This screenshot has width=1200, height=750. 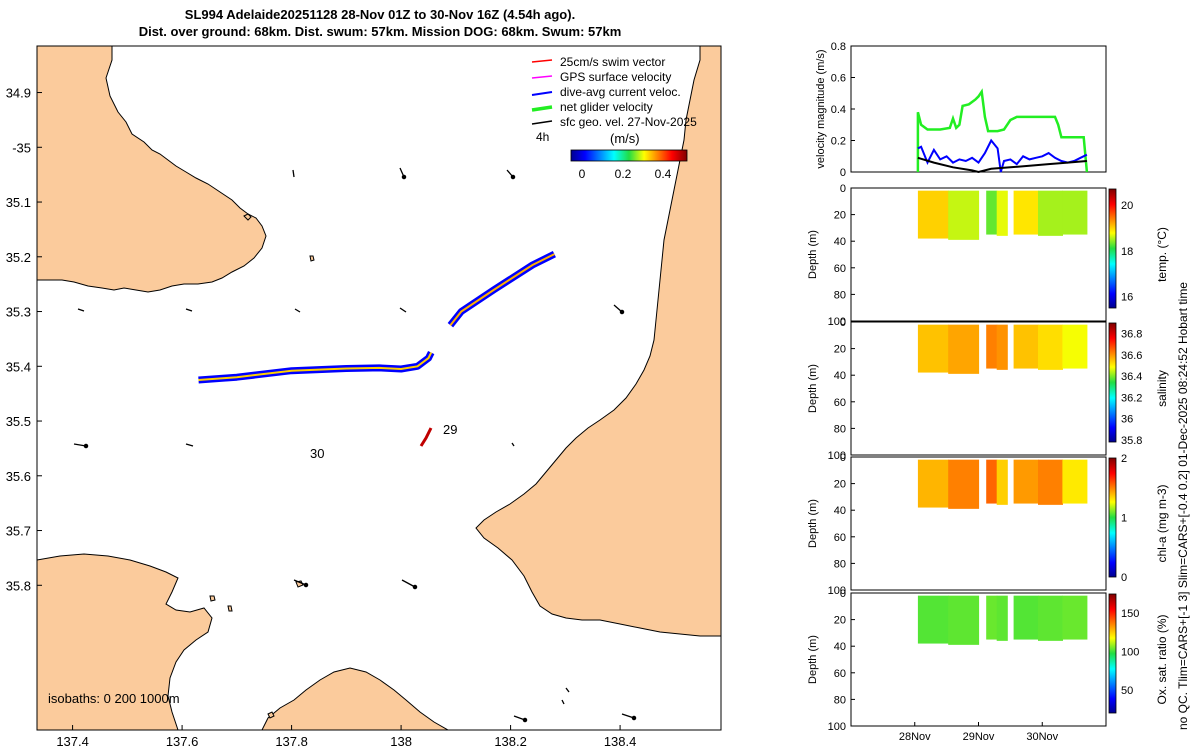 I want to click on lat-tick-label: 35.1, so click(x=18, y=202).